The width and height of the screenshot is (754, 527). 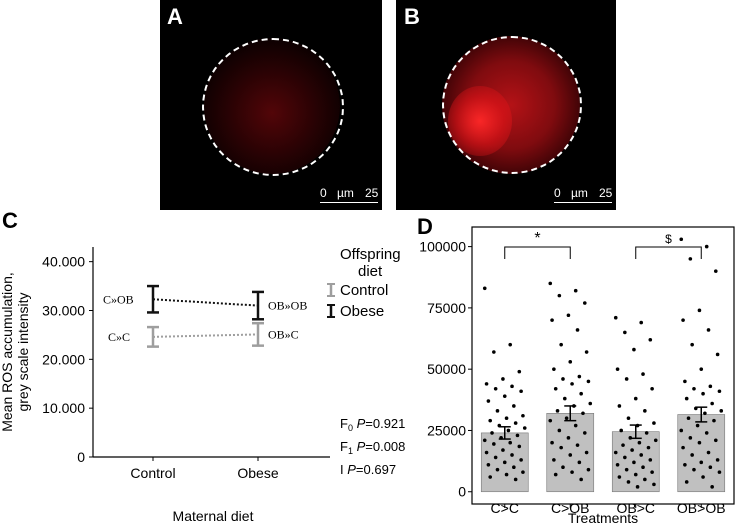 I want to click on c-y-tick-label: 40.000, so click(x=63, y=262).